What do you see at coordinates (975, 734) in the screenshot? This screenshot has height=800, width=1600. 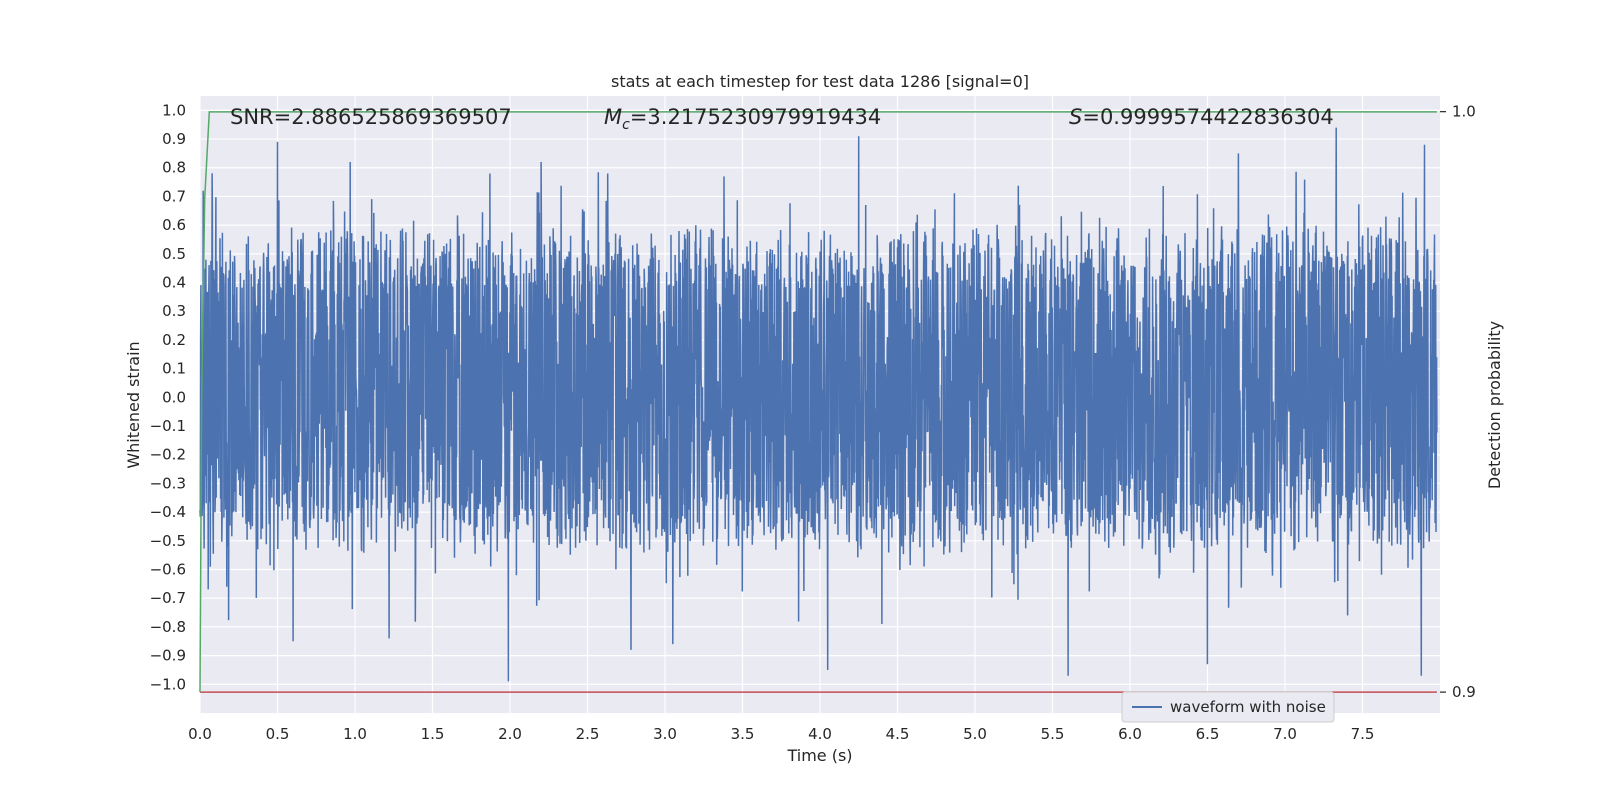 I see `x-tick-label: 5.0` at bounding box center [975, 734].